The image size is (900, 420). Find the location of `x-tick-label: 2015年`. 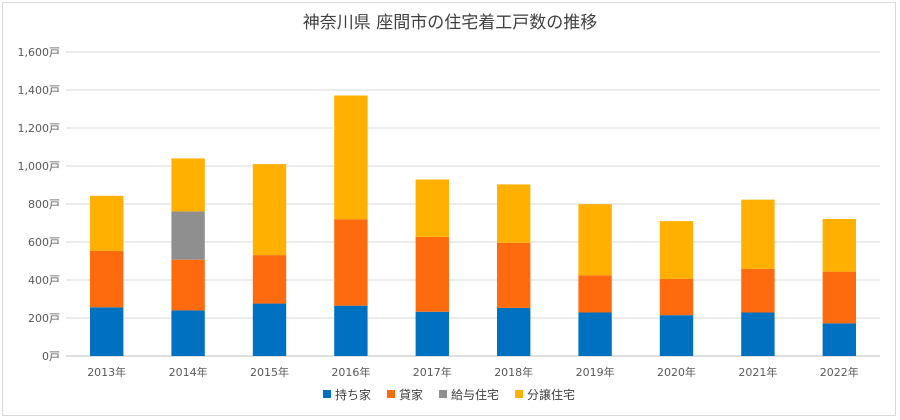

x-tick-label: 2015年 is located at coordinates (269, 372).